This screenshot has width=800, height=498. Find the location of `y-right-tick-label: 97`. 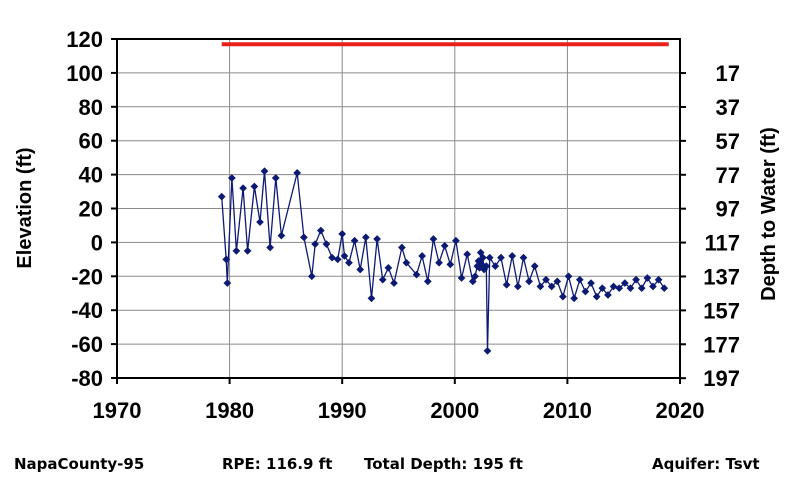

y-right-tick-label: 97 is located at coordinates (728, 209).